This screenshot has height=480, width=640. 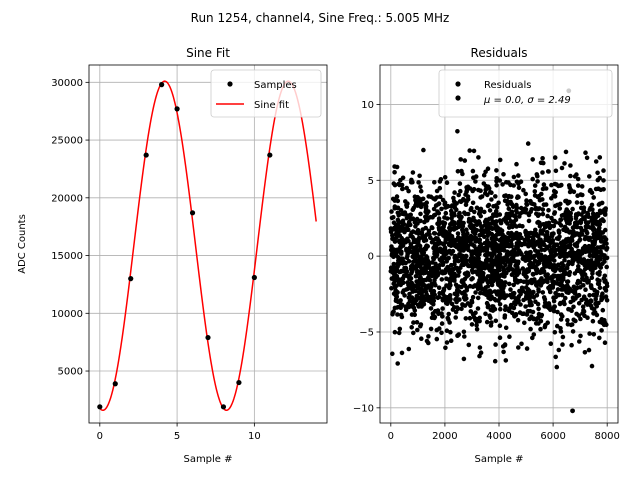 I want to click on residuals-xlabel: Sample #, so click(x=498, y=459).